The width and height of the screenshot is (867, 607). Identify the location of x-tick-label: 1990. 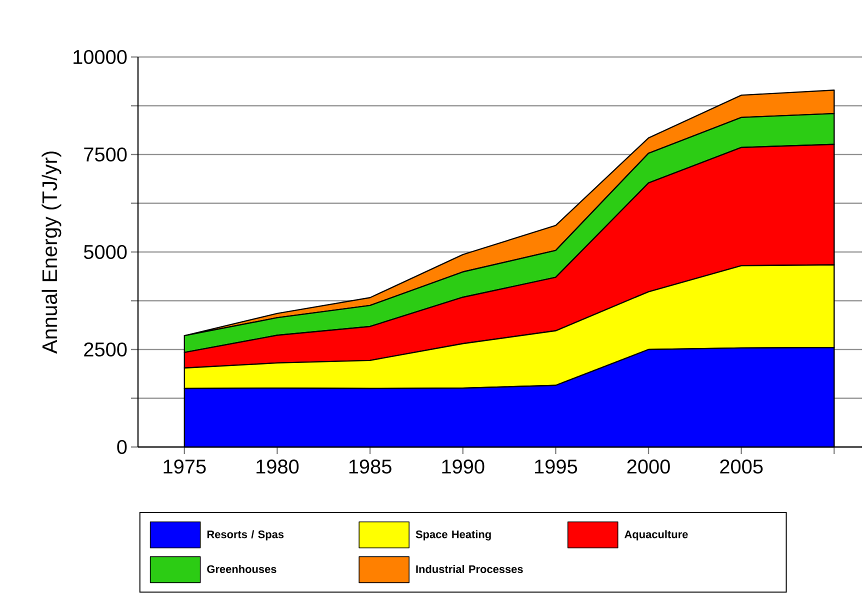
(463, 467).